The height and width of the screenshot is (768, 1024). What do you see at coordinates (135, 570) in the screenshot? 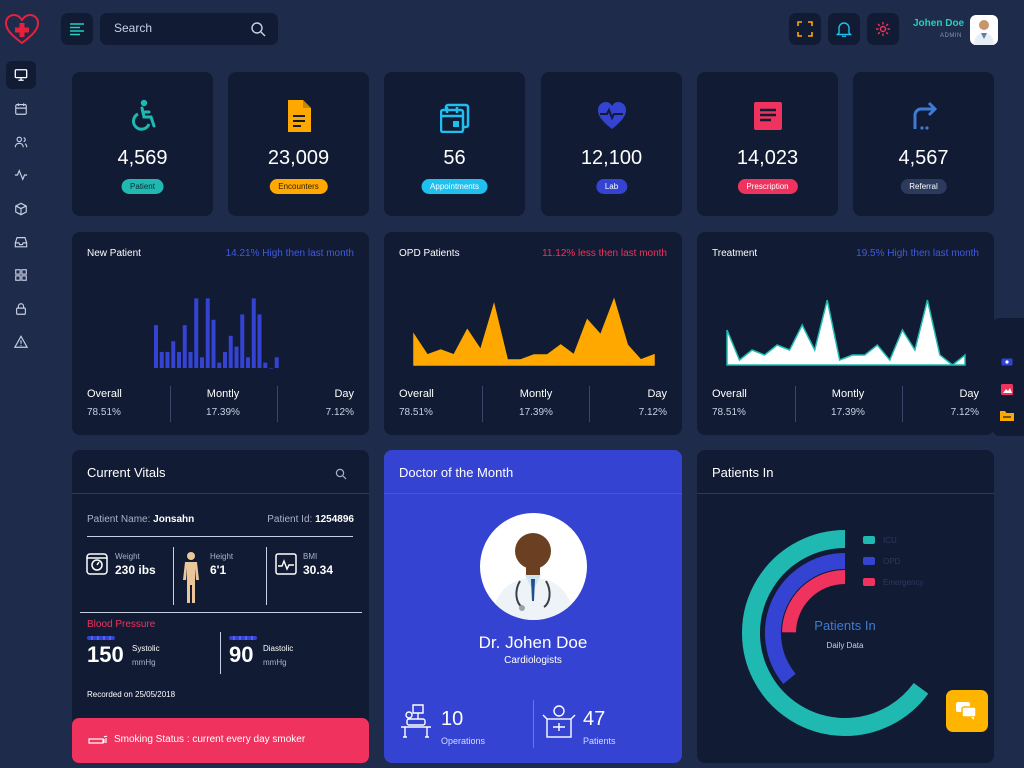
I see `weight-value: 230 ibs` at bounding box center [135, 570].